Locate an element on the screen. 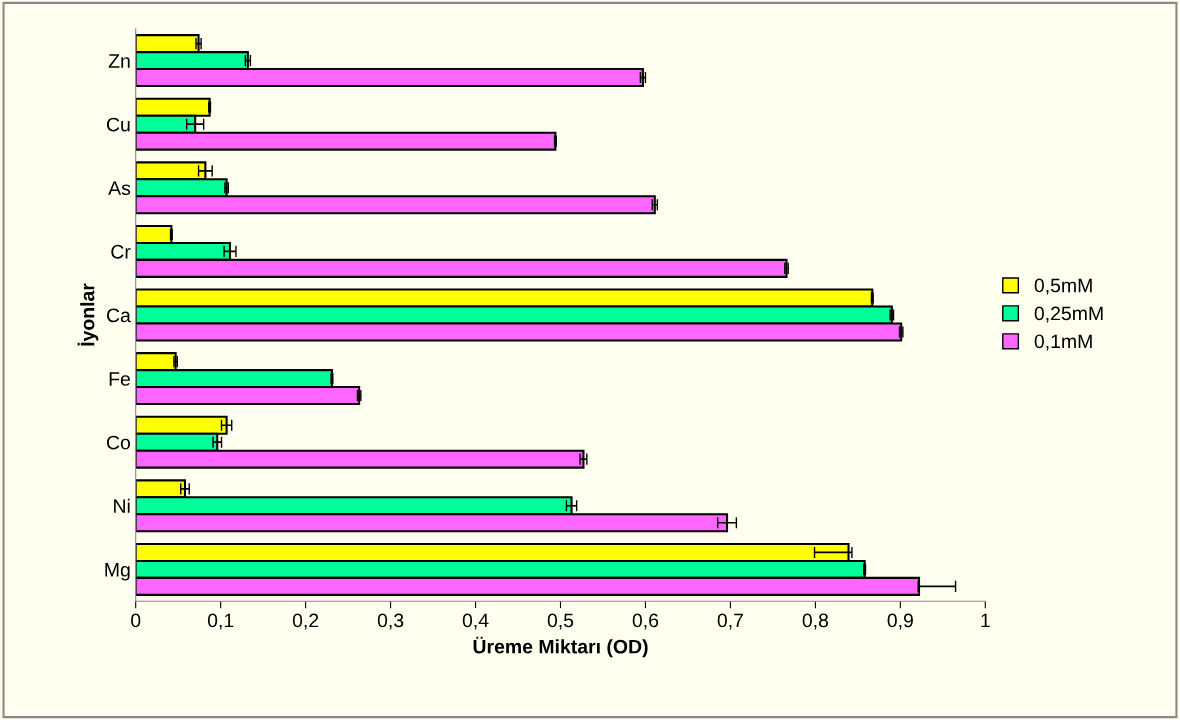  y-tick-label: Ca is located at coordinates (118, 315).